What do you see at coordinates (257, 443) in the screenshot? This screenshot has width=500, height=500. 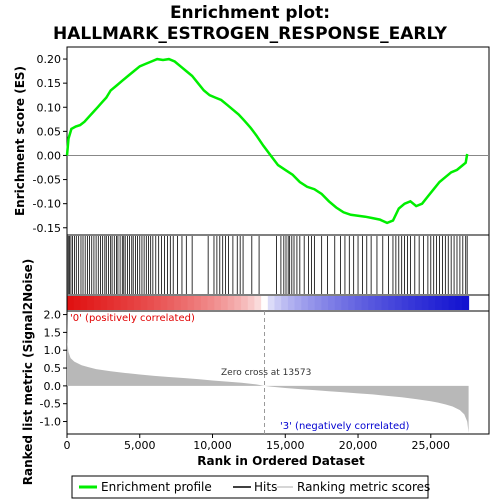 I see `x-axis-ticks: 0 5,000 10,000 15,000 20,000 25,000` at bounding box center [257, 443].